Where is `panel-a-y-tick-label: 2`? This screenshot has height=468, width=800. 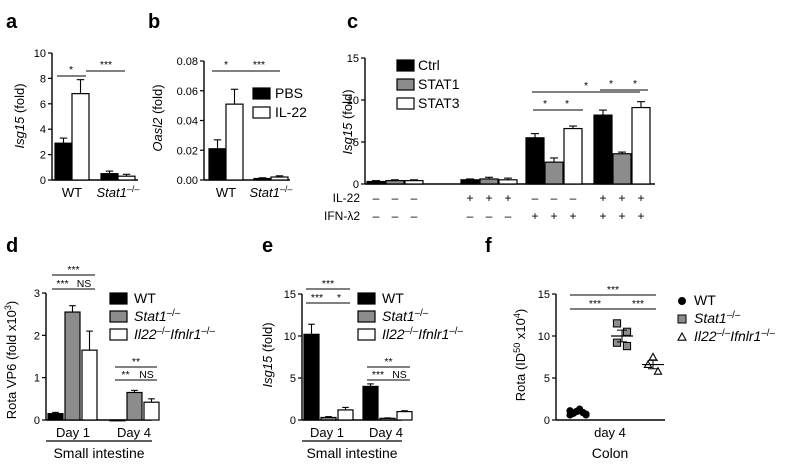
panel-a-y-tick-label: 2 is located at coordinates (43, 156).